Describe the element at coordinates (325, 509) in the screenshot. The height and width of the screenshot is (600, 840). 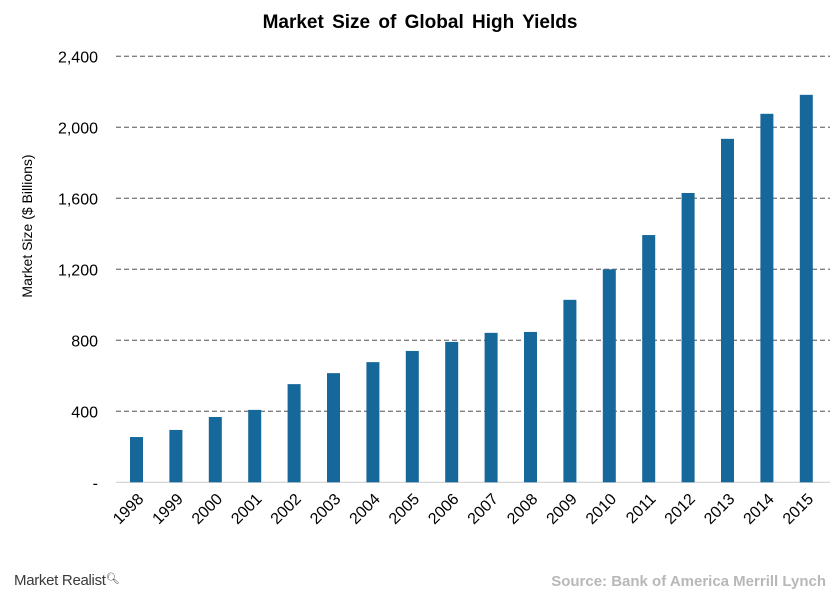
I see `x-tick-label: 2003` at that location.